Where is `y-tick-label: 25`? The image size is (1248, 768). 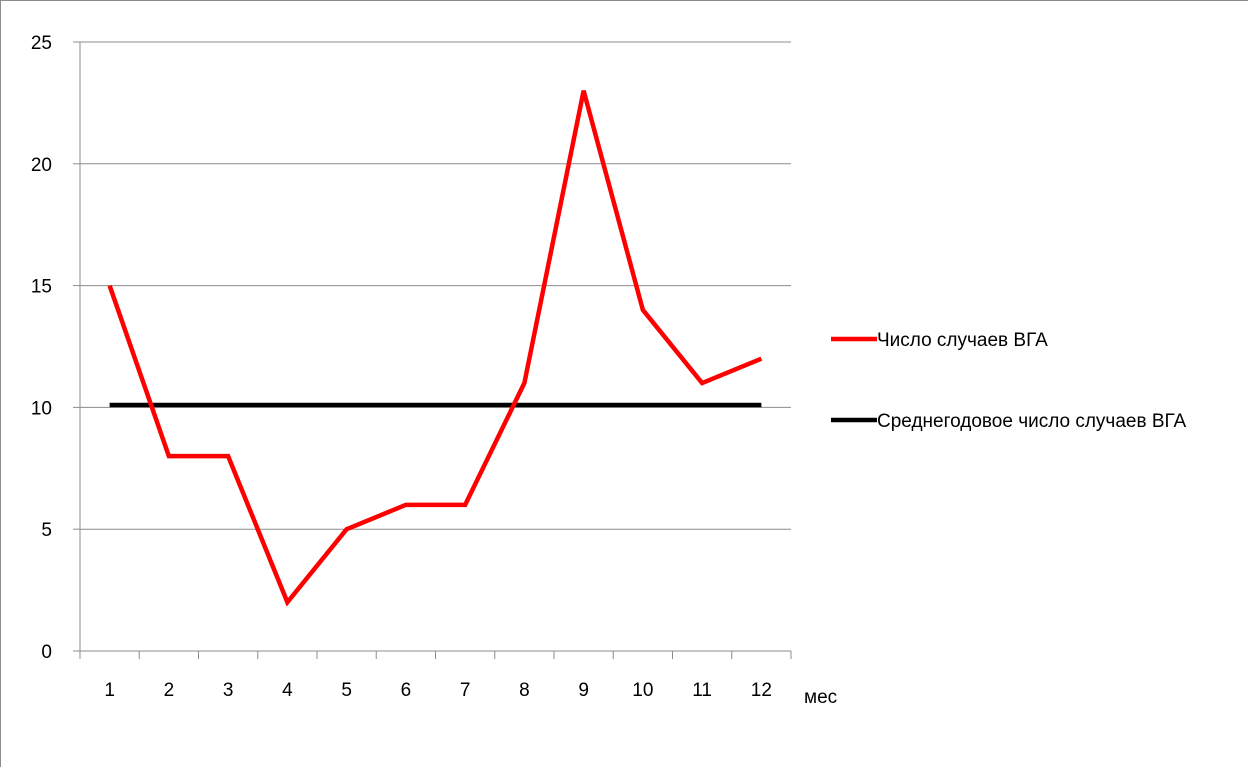 y-tick-label: 25 is located at coordinates (41, 43).